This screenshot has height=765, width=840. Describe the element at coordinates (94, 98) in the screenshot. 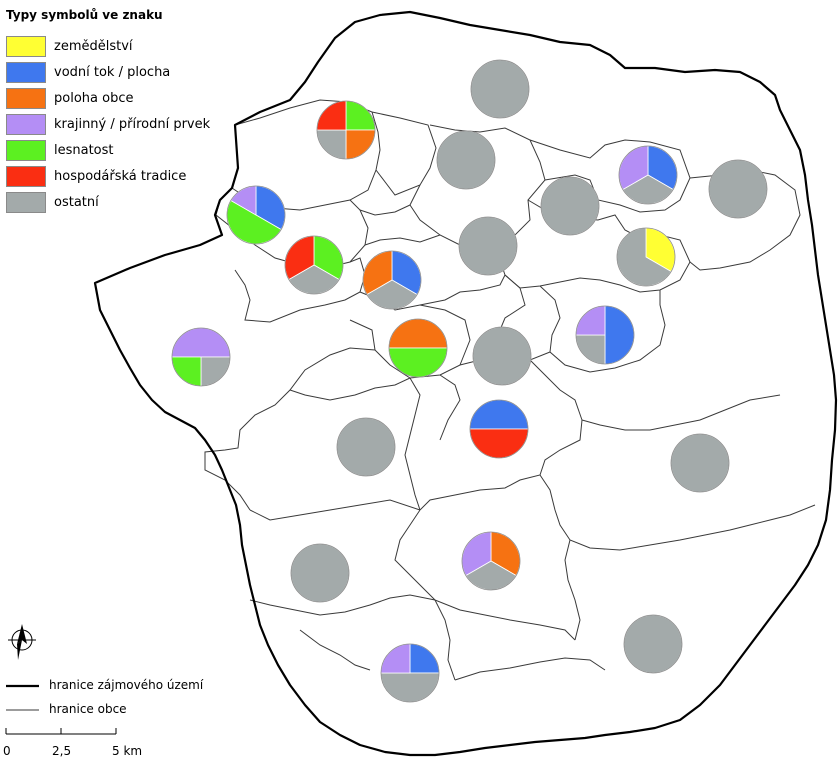

I see `legend-label: poloha obce` at that location.